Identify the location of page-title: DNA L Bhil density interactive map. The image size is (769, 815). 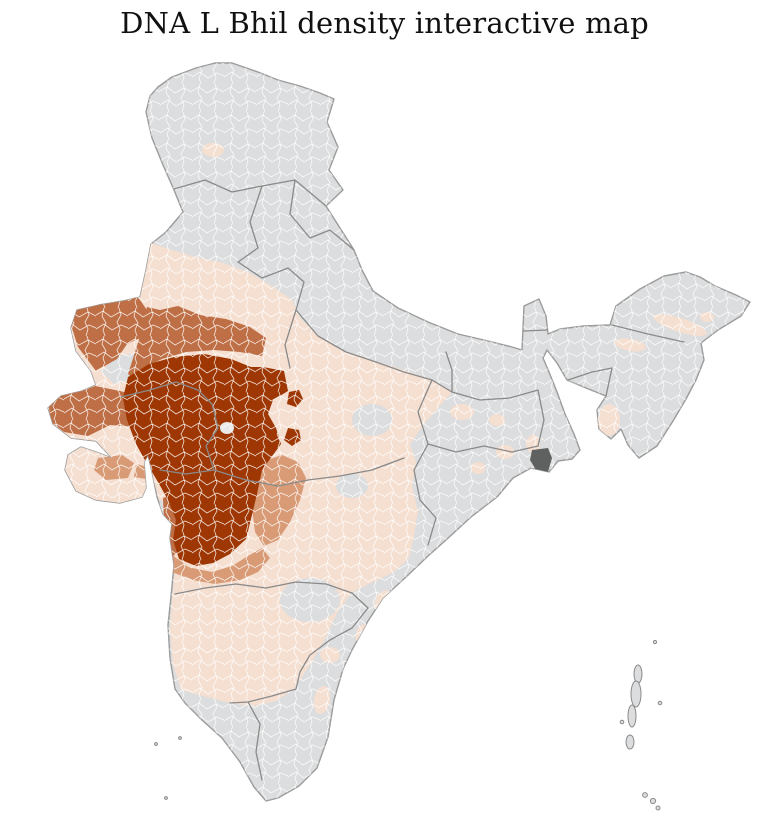
(384, 23).